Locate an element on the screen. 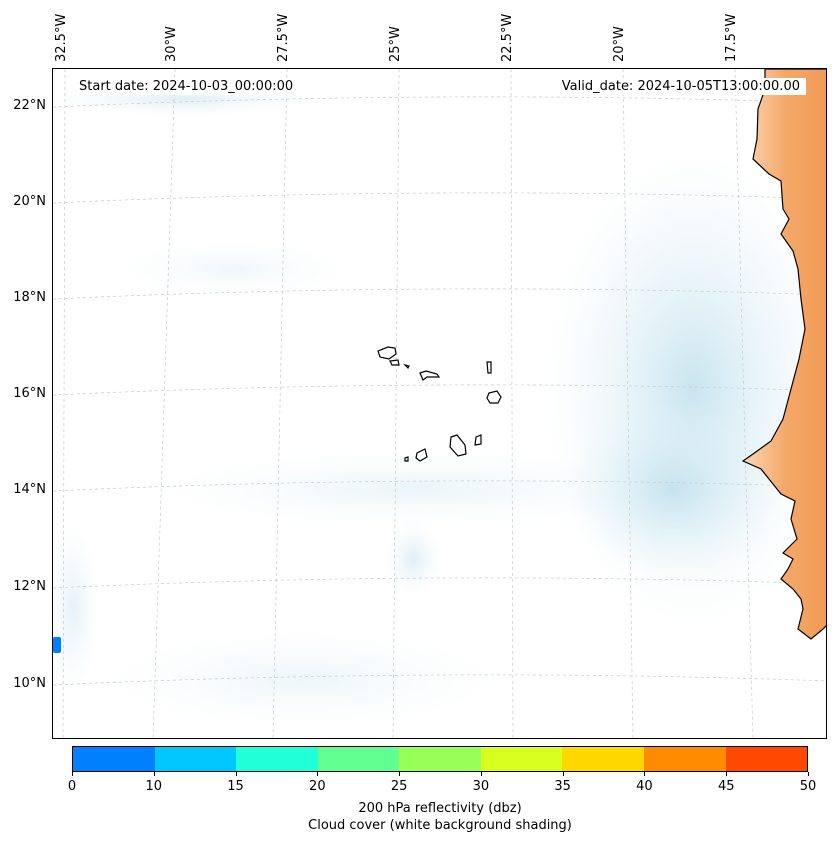 The width and height of the screenshot is (837, 843). latitude-label: 10°N is located at coordinates (29, 683).